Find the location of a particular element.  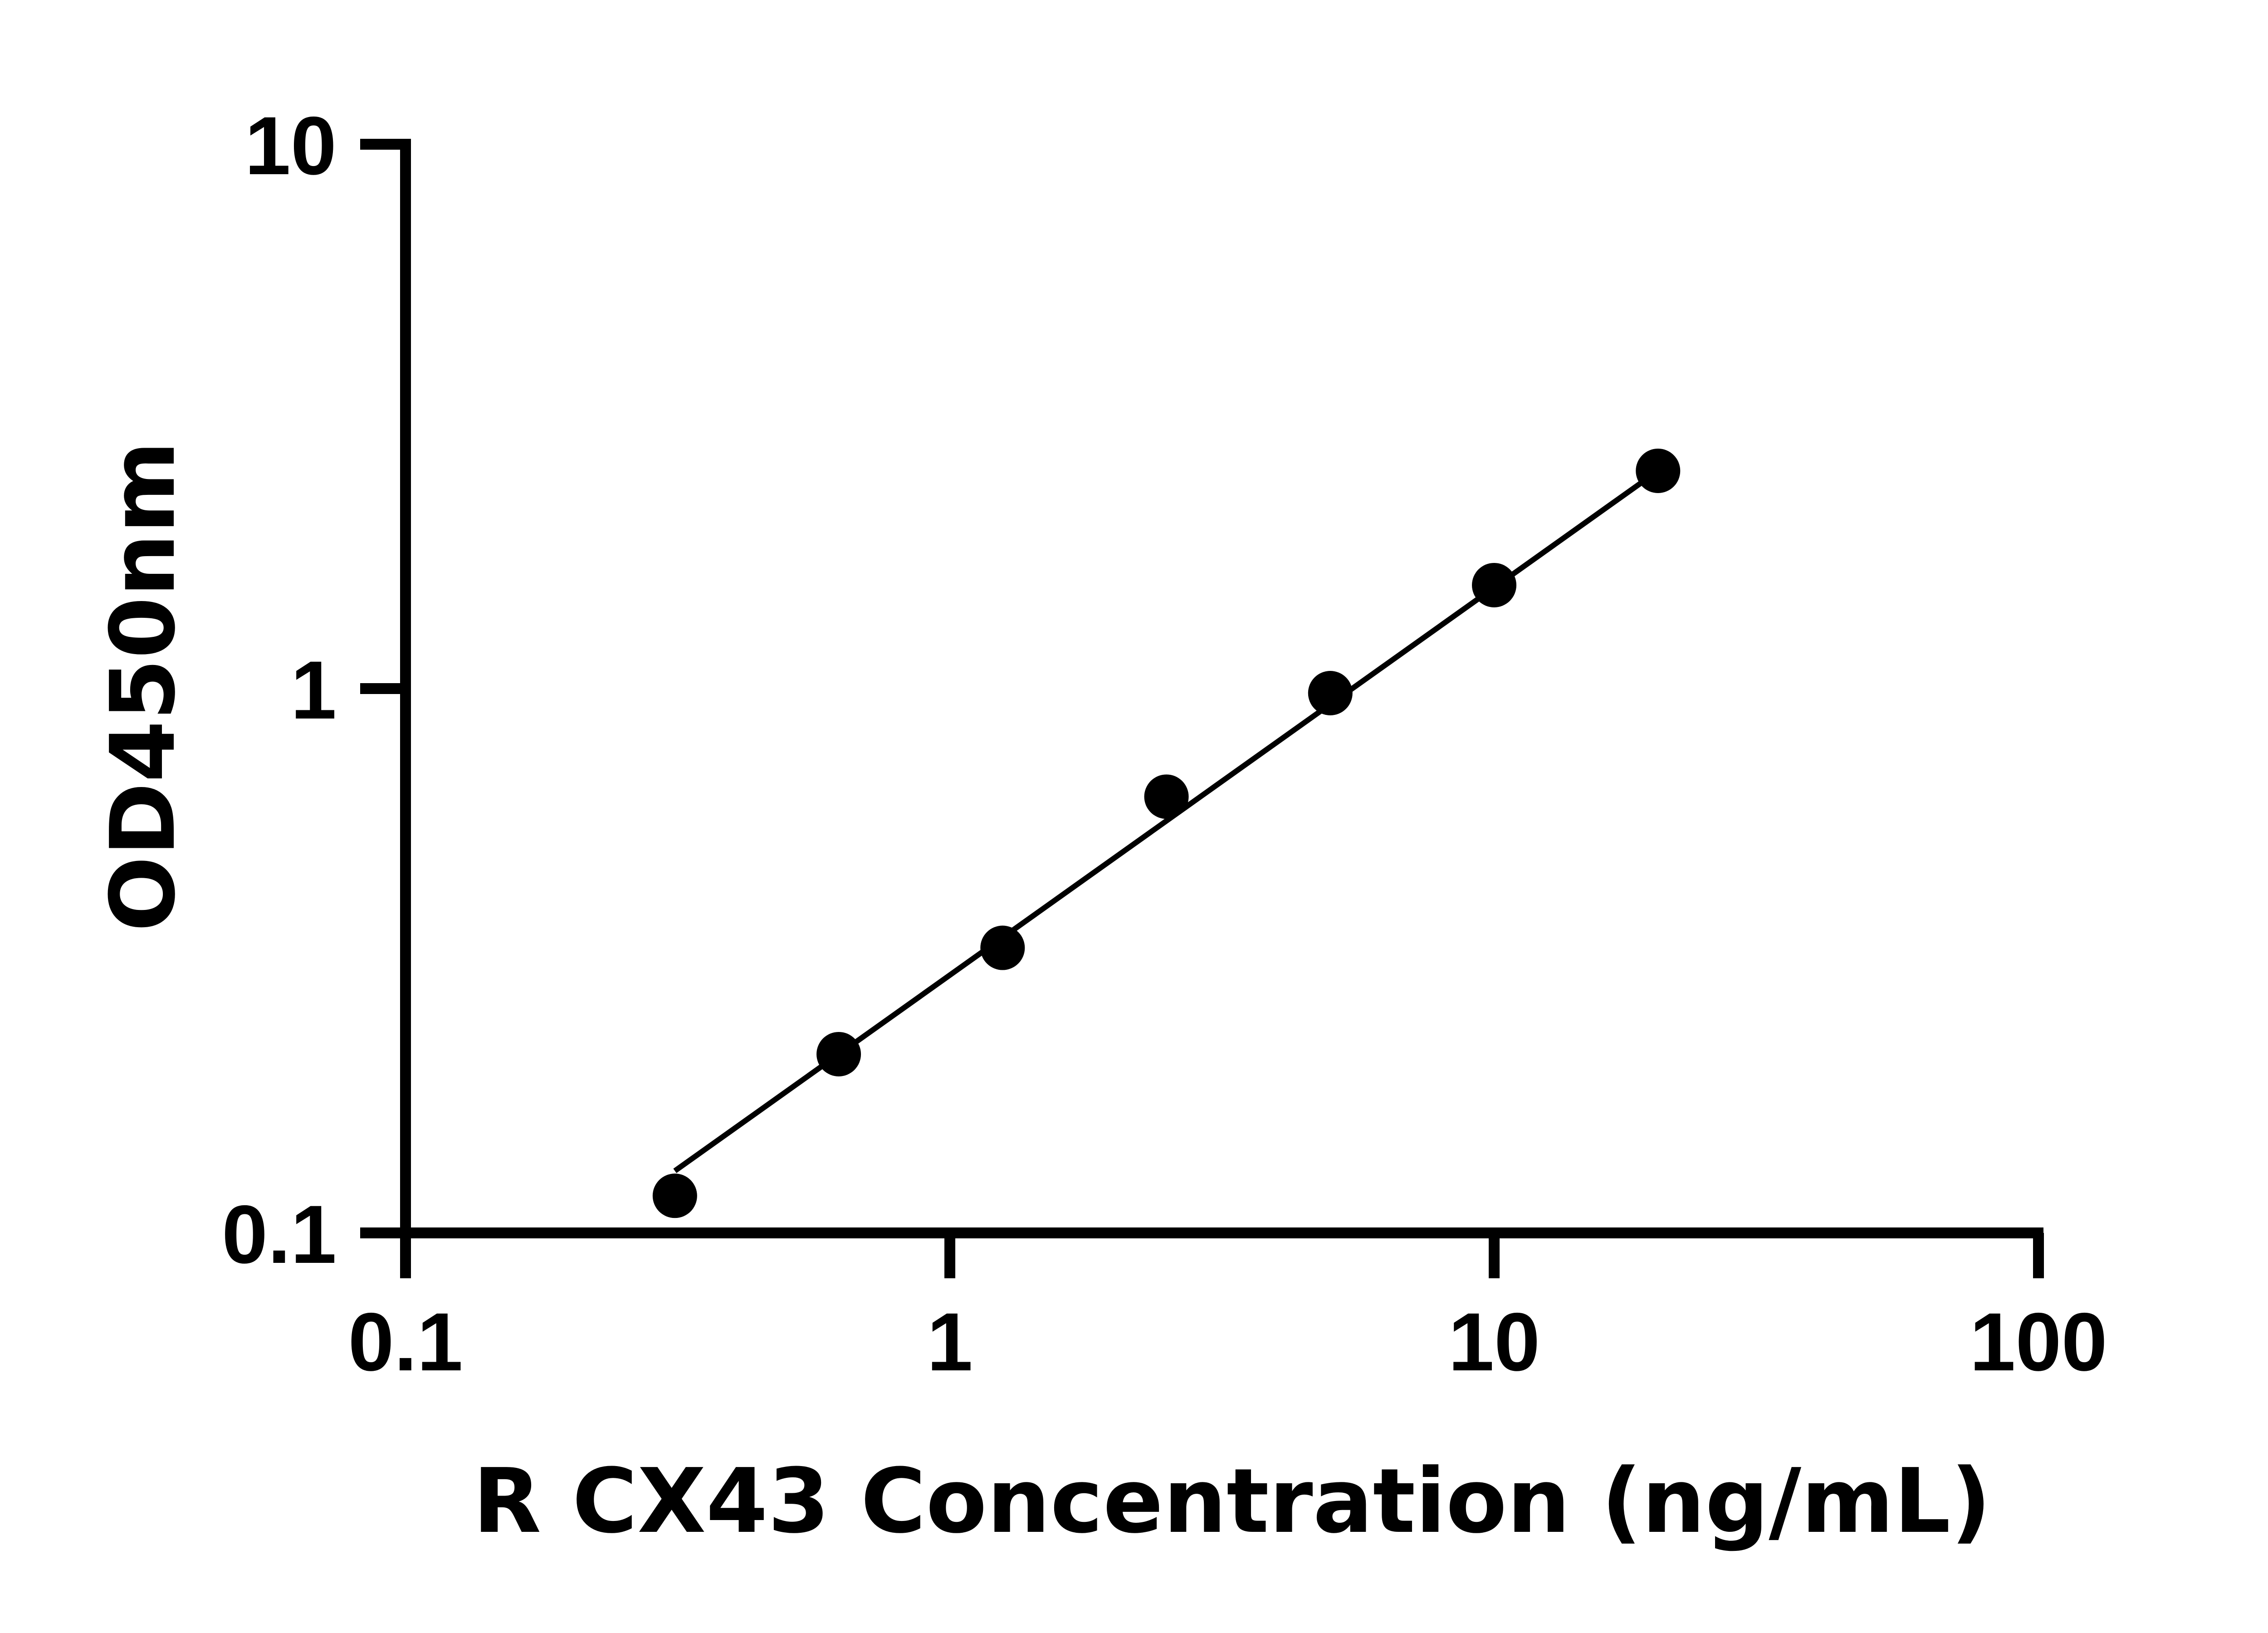

y-tick-label: 0.1 is located at coordinates (279, 1234).